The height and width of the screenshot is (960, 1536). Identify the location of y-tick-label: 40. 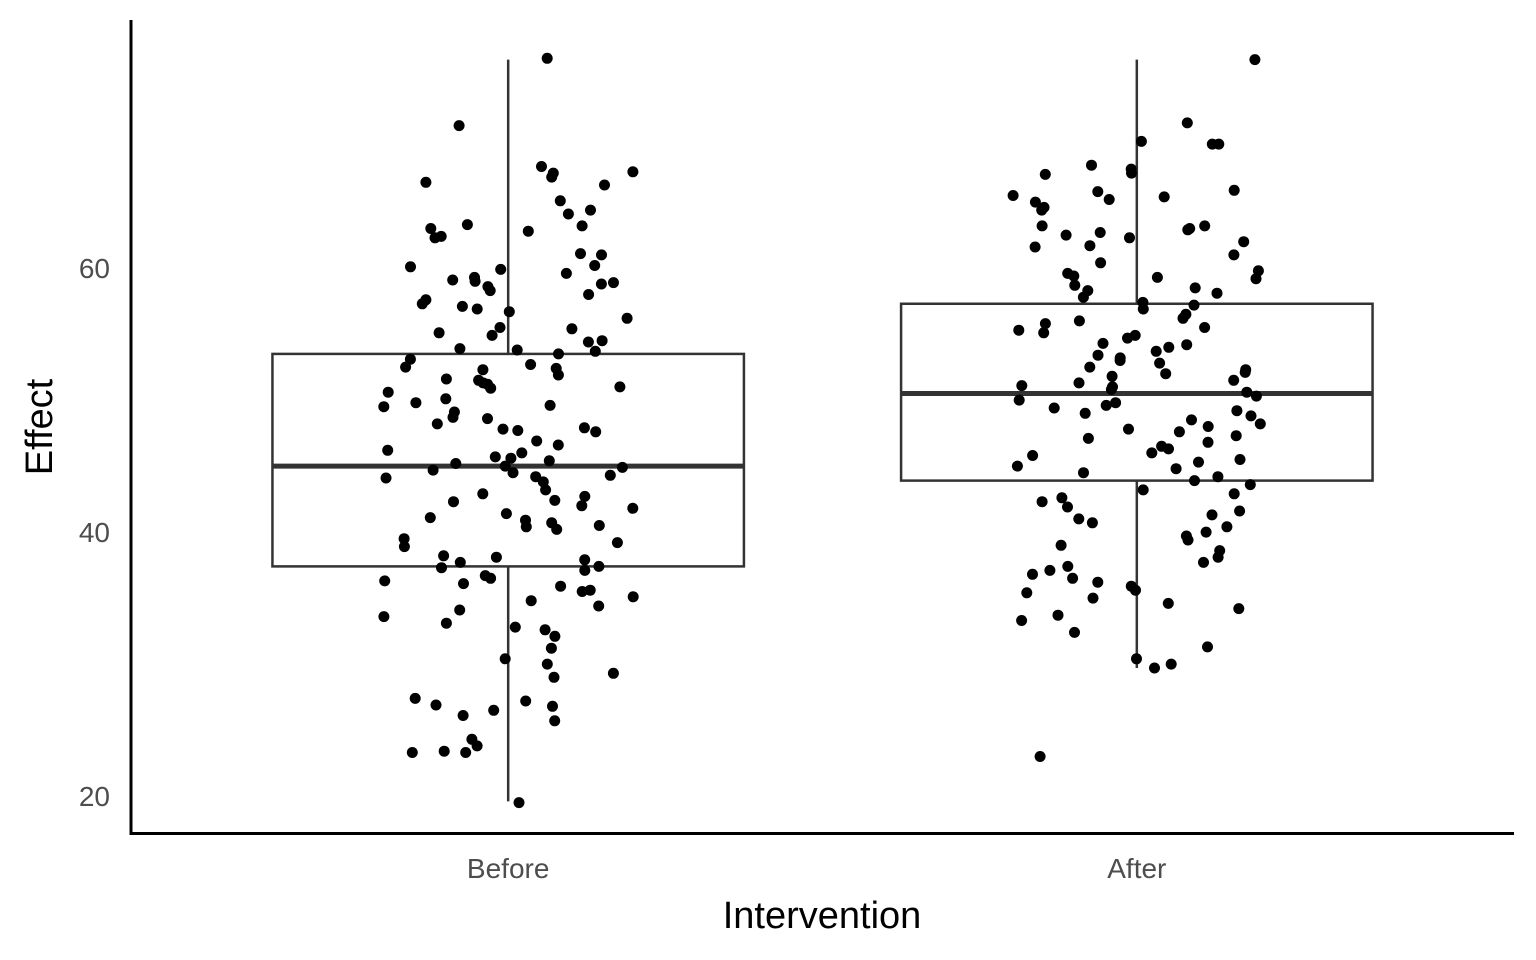
(94, 532).